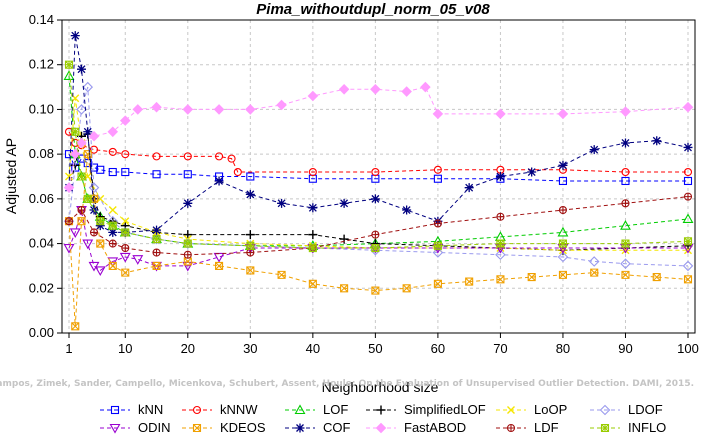  Describe the element at coordinates (438, 348) in the screenshot. I see `x-tick-label: 60` at that location.